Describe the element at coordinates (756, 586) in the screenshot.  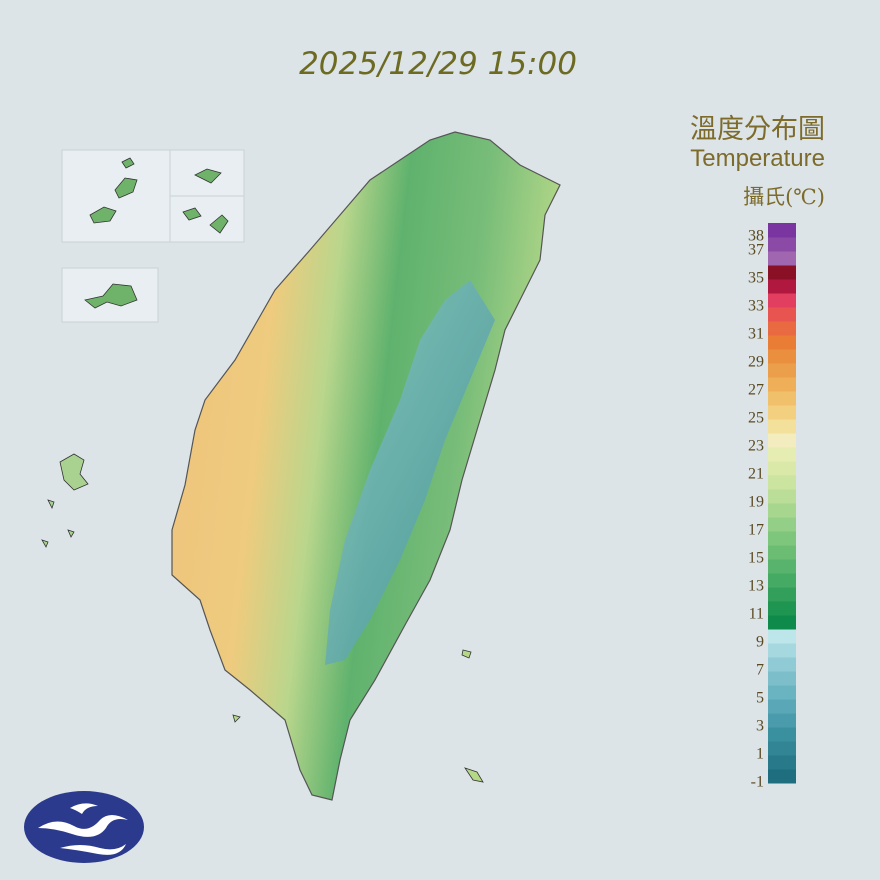
I see `legend-label: 13` at that location.